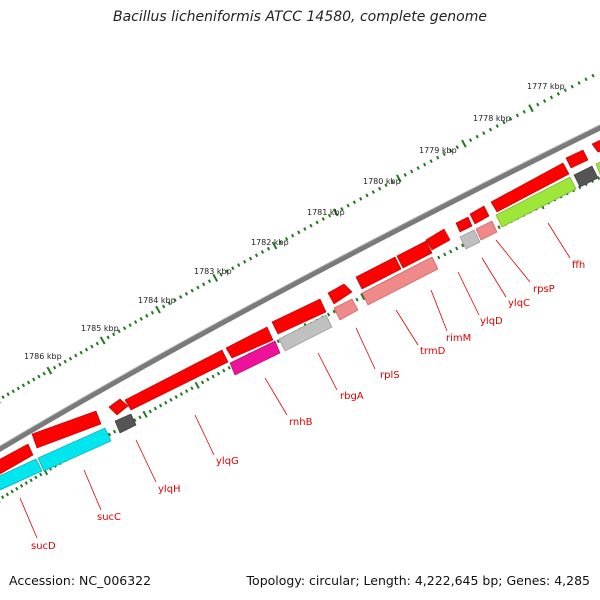  What do you see at coordinates (352, 396) in the screenshot?
I see `gene-label-rbgA: rbgA` at bounding box center [352, 396].